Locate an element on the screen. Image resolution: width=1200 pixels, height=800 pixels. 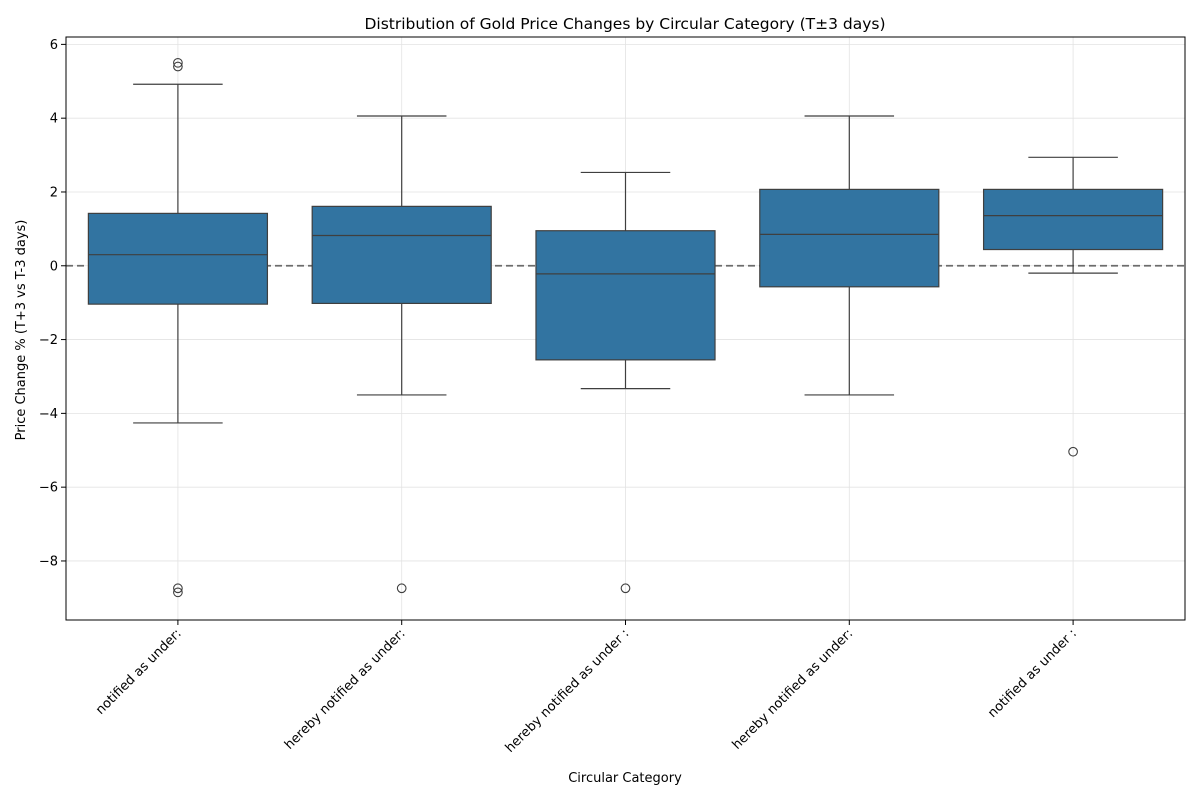
y-tick-label: −4 is located at coordinates (48, 414).